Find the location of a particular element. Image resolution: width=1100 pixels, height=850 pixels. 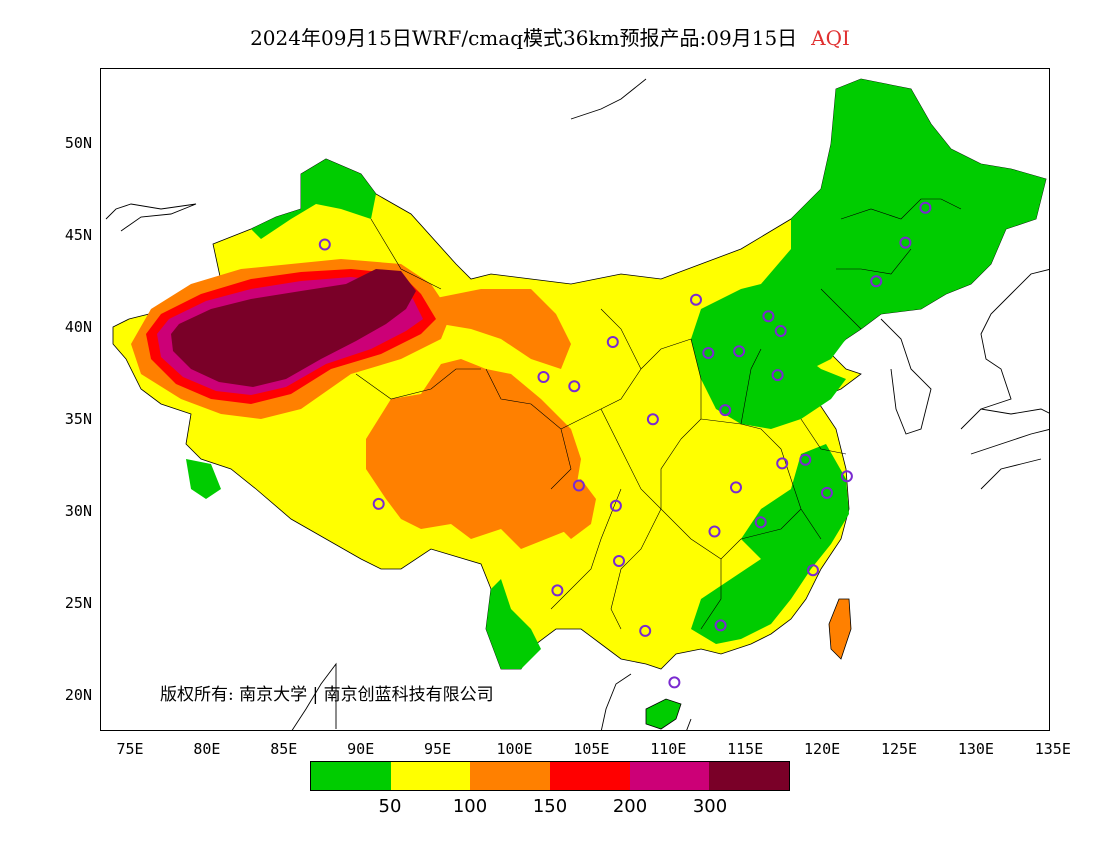

map-title: 2024年09月15日WRF/cmaq模式36km预报产品:09月15日 AQI is located at coordinates (550, 36).